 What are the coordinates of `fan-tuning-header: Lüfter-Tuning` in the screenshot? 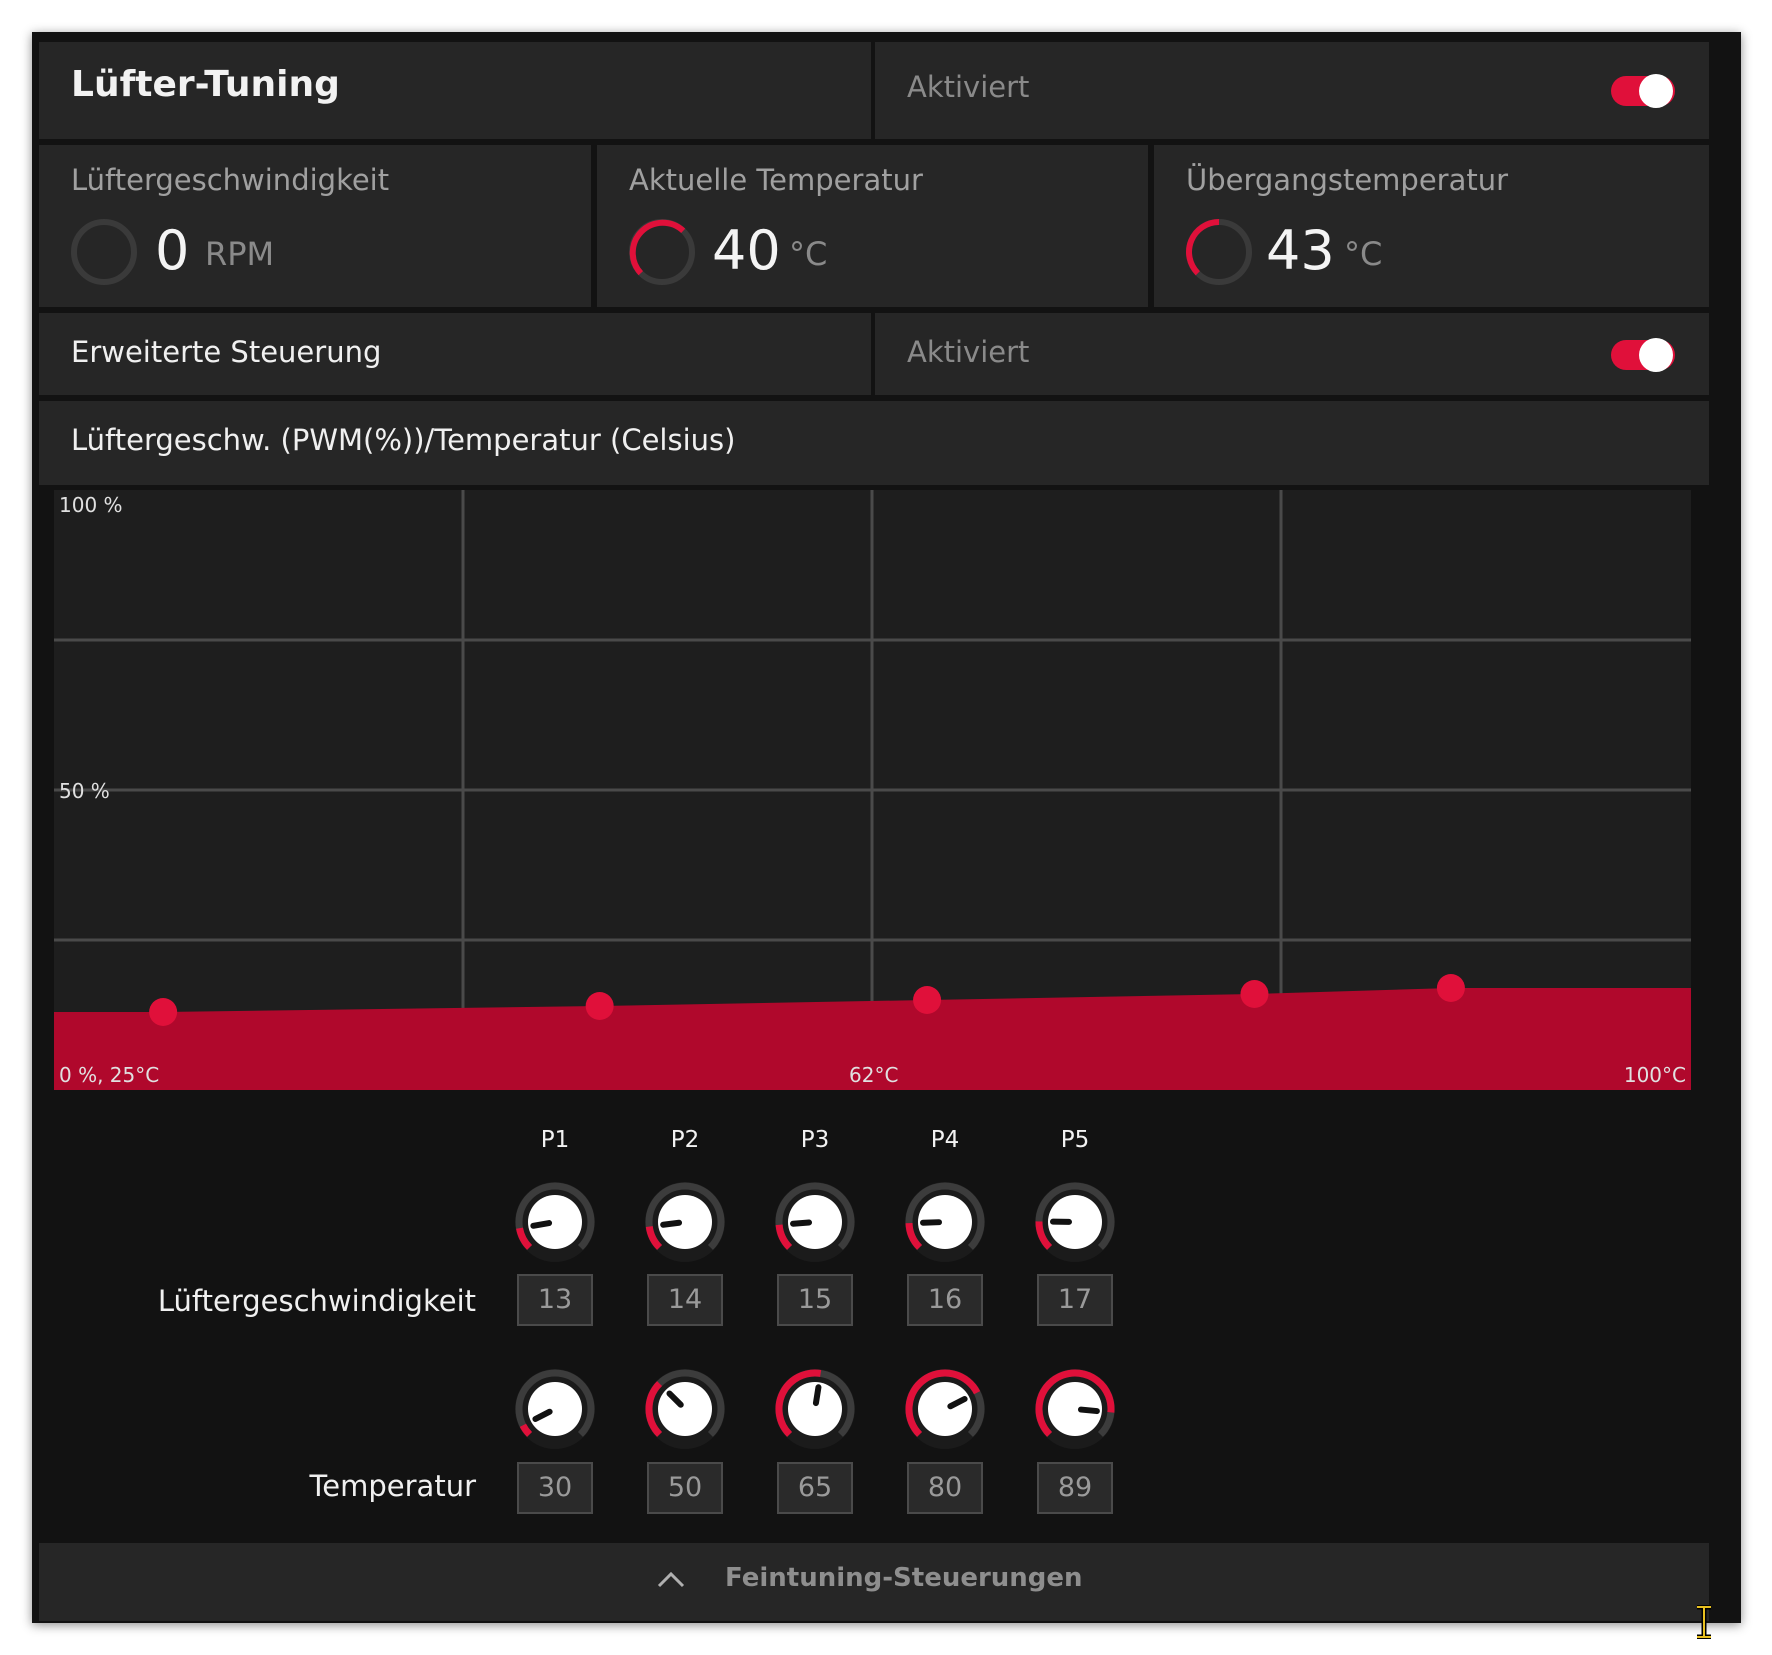 It's located at (455, 90).